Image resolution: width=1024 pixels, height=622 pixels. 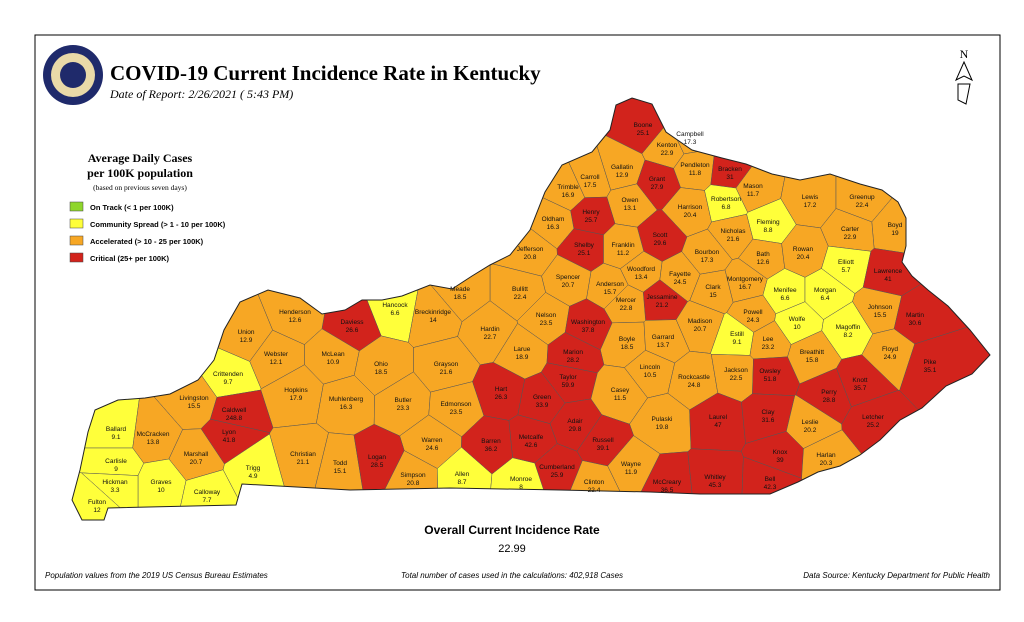 I want to click on county-name: Menifee, so click(x=785, y=290).